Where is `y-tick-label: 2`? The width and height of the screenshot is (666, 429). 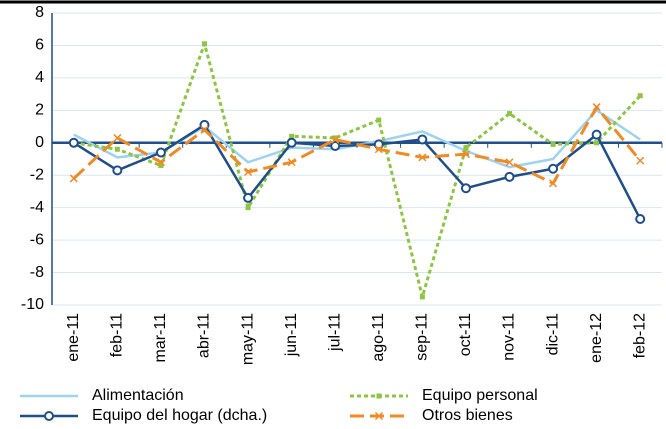
y-tick-label: 2 is located at coordinates (39, 110).